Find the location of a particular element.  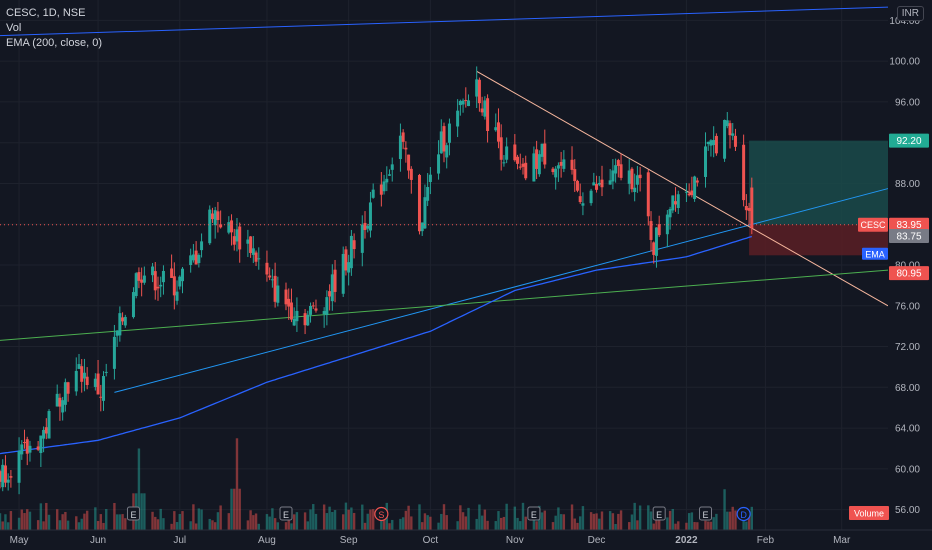

event-marker-s: S is located at coordinates (381, 514).